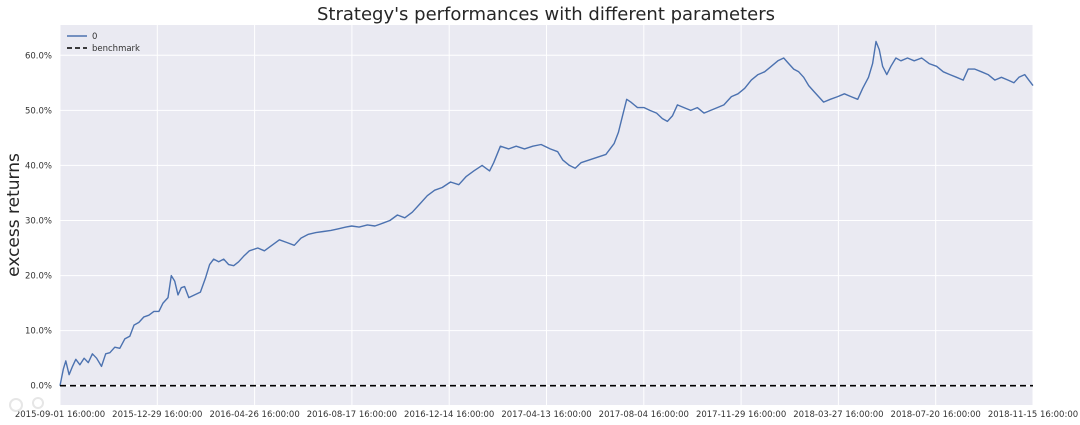 The image size is (1080, 425). What do you see at coordinates (60, 415) in the screenshot?
I see `x-tick-label: 2015-09-01 16:00:00` at bounding box center [60, 415].